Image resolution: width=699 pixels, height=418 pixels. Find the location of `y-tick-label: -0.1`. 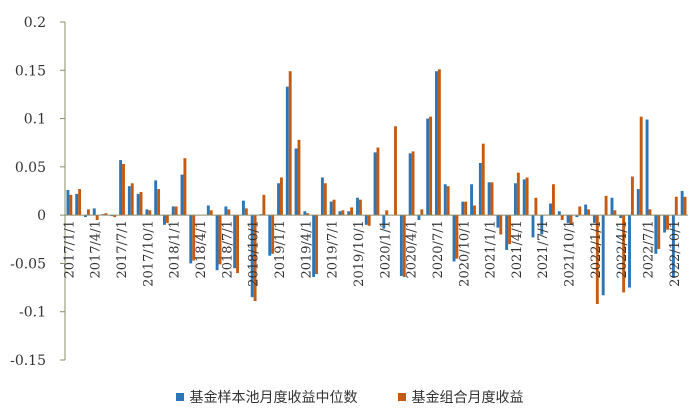

y-tick-label: -0.1 is located at coordinates (32, 313).